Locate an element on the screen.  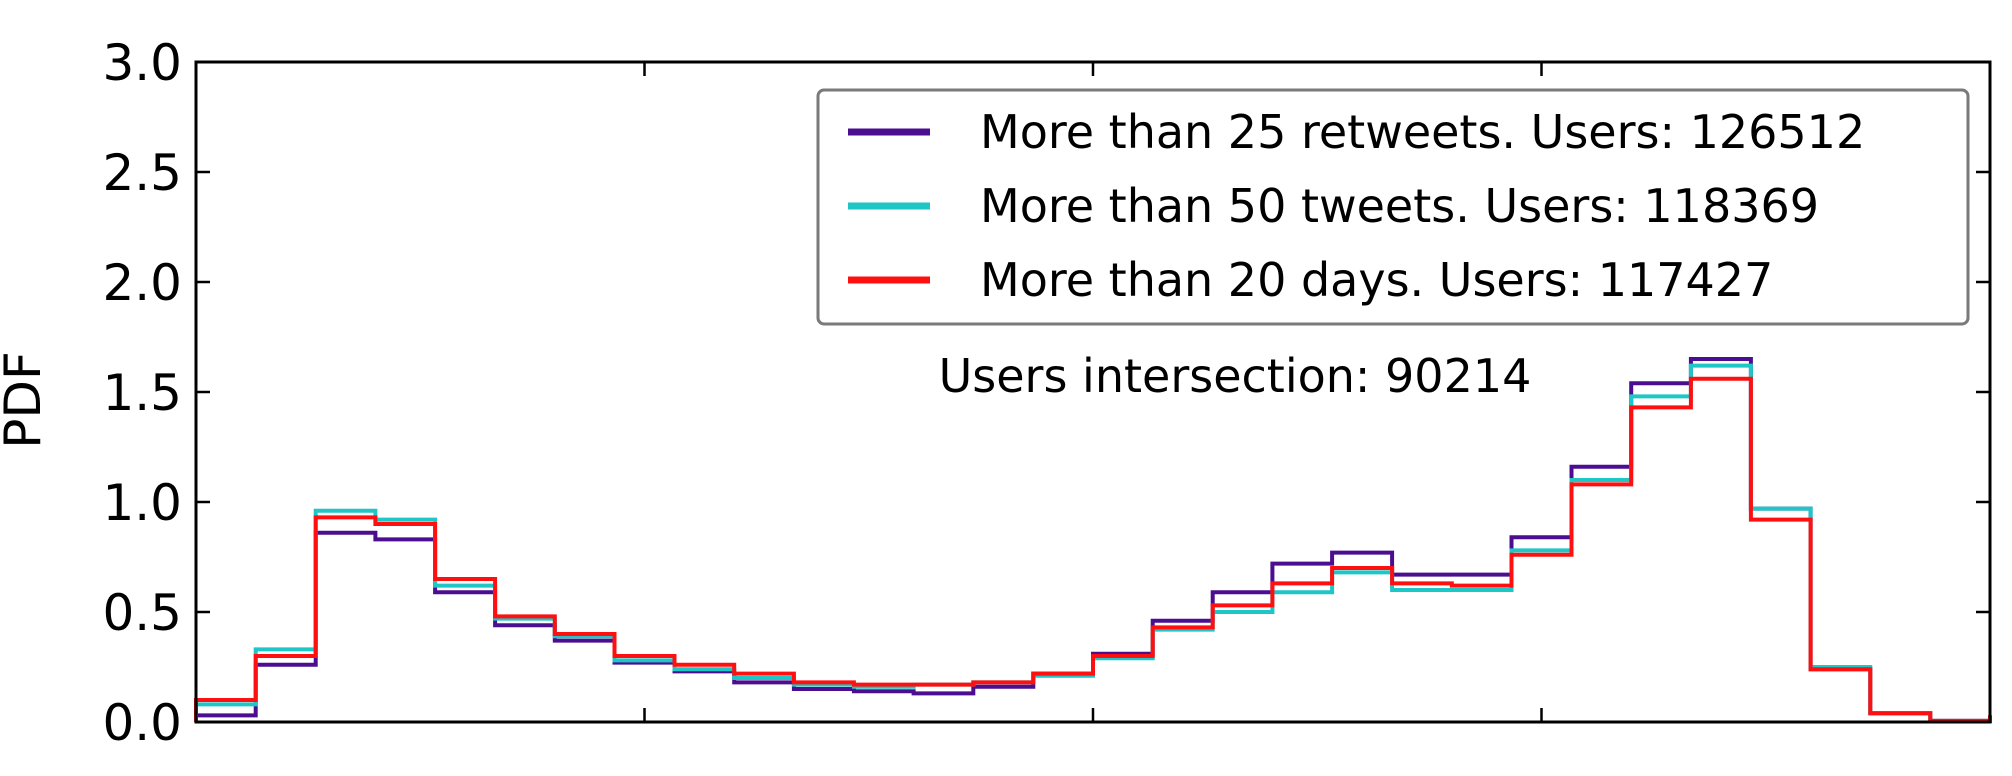
y-tick-label: 1.0 is located at coordinates (142, 503).